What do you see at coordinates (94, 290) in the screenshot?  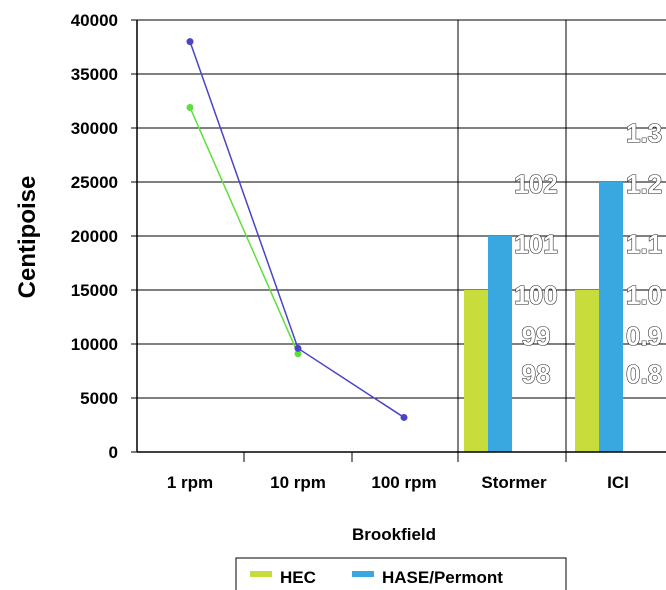 I see `y-tick-label: 15000` at bounding box center [94, 290].